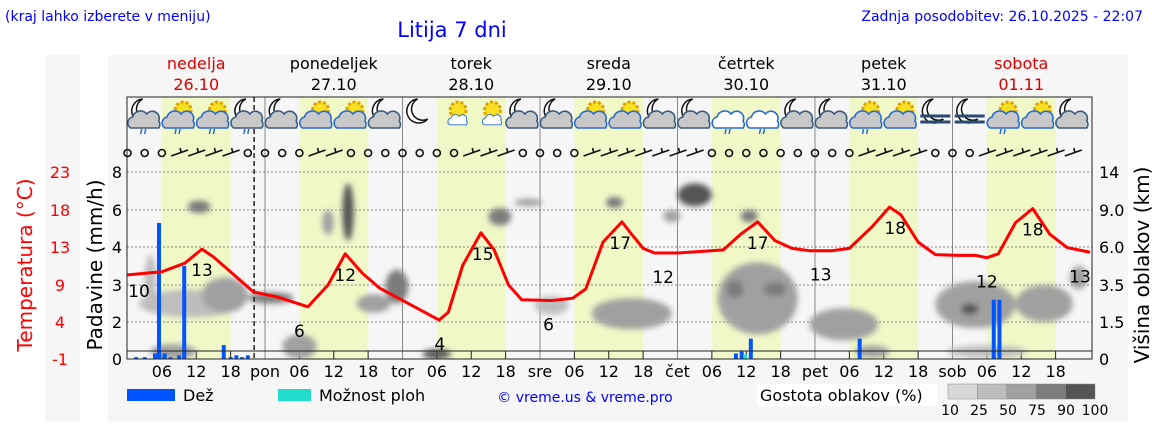 The image size is (1152, 443). Describe the element at coordinates (952, 371) in the screenshot. I see `day-abbr-tick: sob` at that location.